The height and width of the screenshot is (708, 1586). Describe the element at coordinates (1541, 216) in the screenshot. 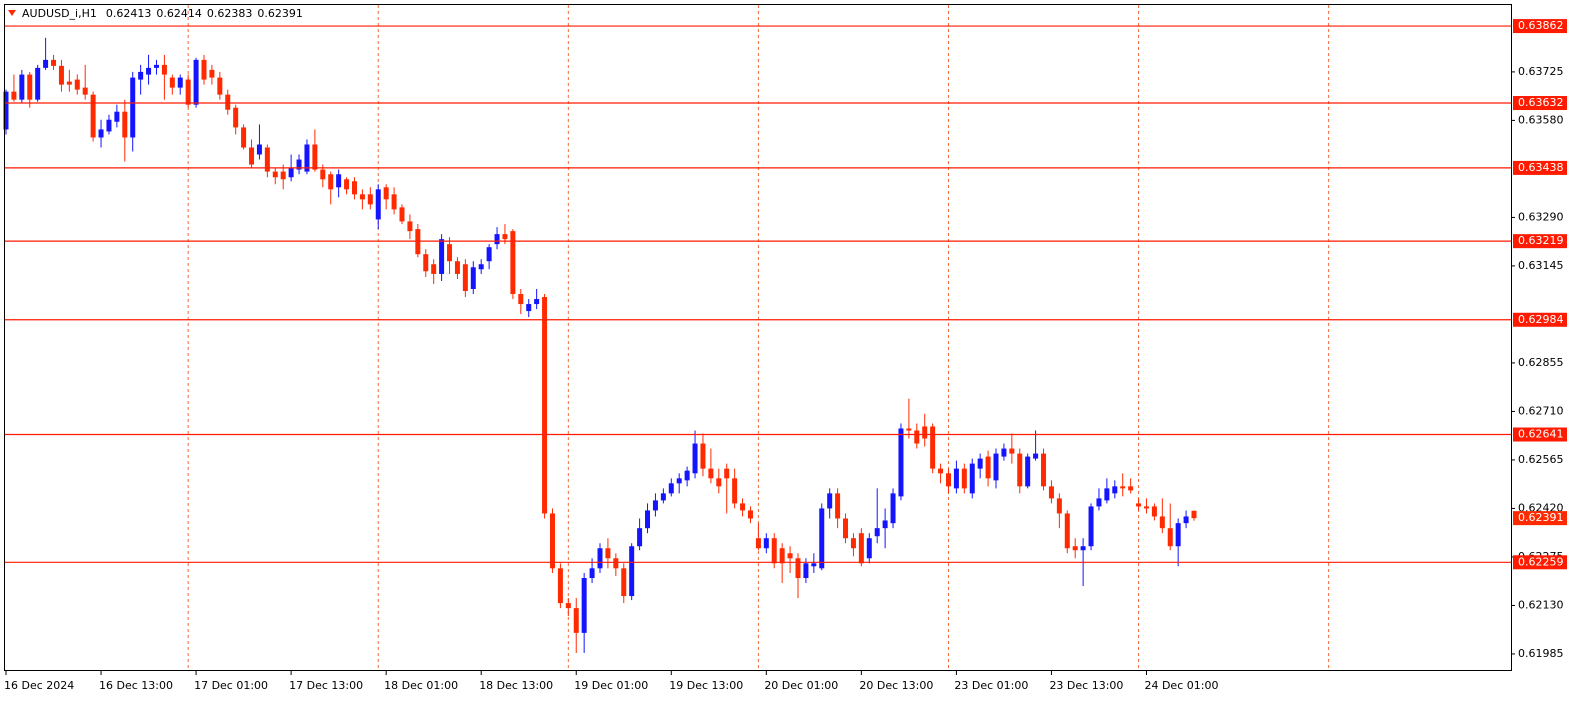

I see `y-tick-label: 0.63290` at that location.